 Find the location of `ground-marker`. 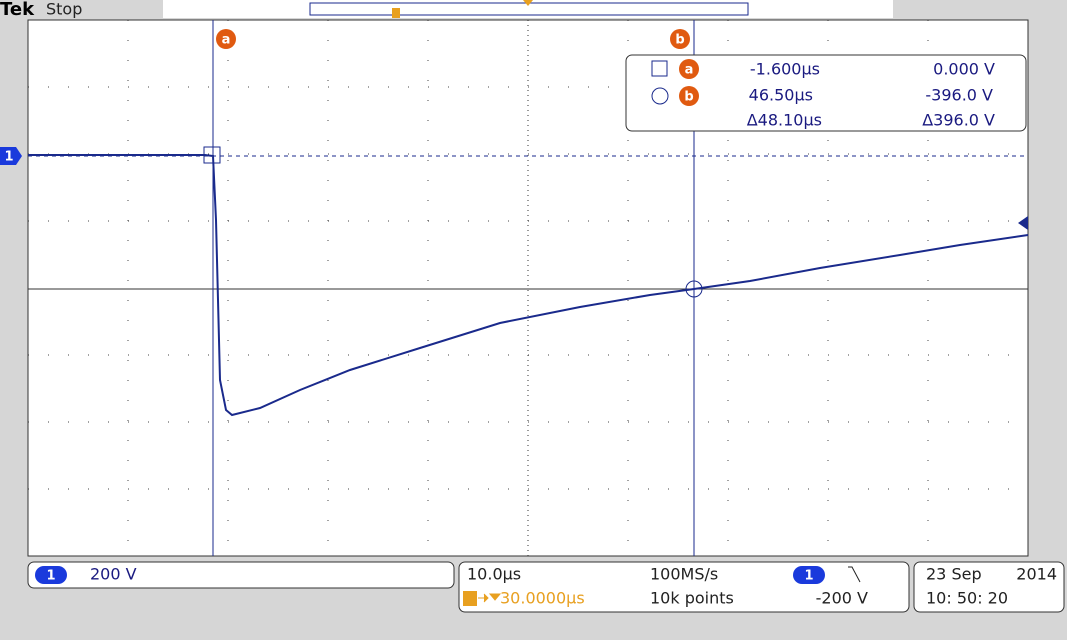

ground-marker is located at coordinates (11, 156).